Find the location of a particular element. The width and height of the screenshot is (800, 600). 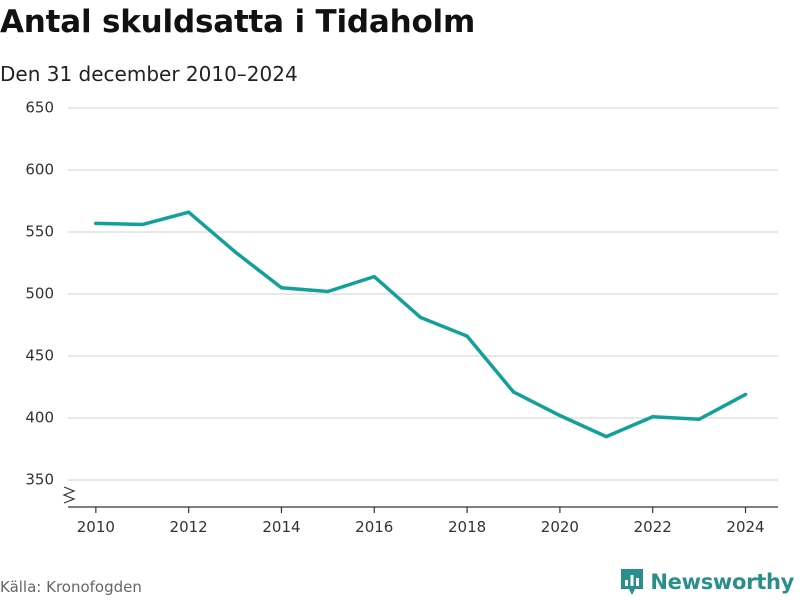

chart-subtitle: Den 31 december 2010–2024 is located at coordinates (149, 74).